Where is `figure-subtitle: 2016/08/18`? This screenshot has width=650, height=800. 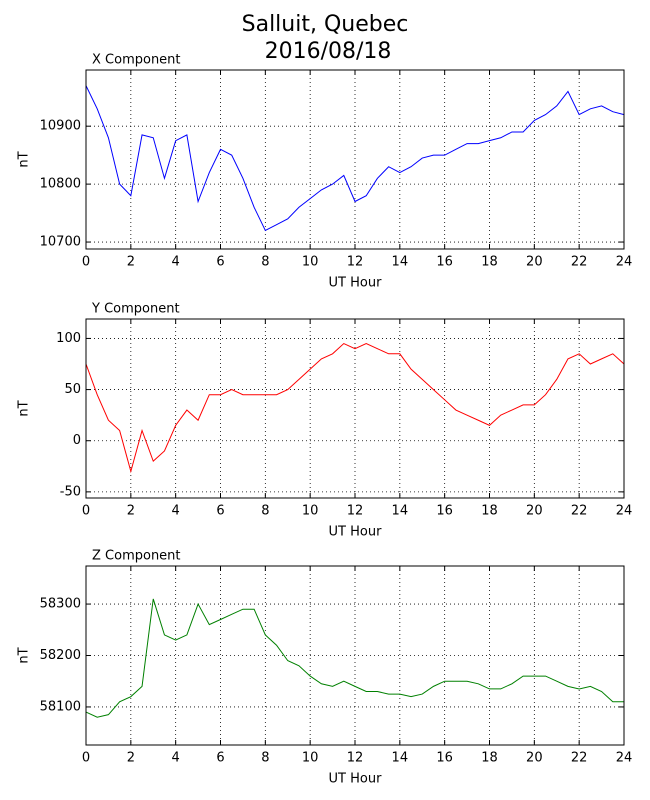 figure-subtitle: 2016/08/18 is located at coordinates (328, 51).